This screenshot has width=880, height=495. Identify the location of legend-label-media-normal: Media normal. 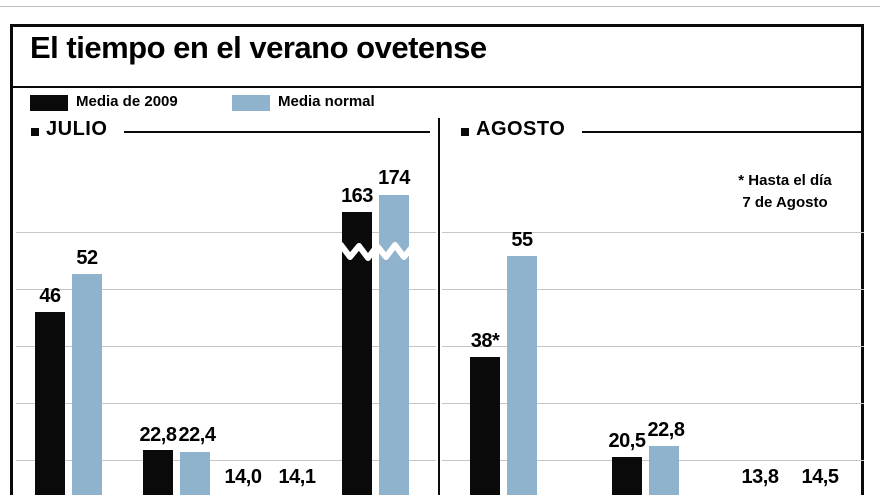
(326, 101).